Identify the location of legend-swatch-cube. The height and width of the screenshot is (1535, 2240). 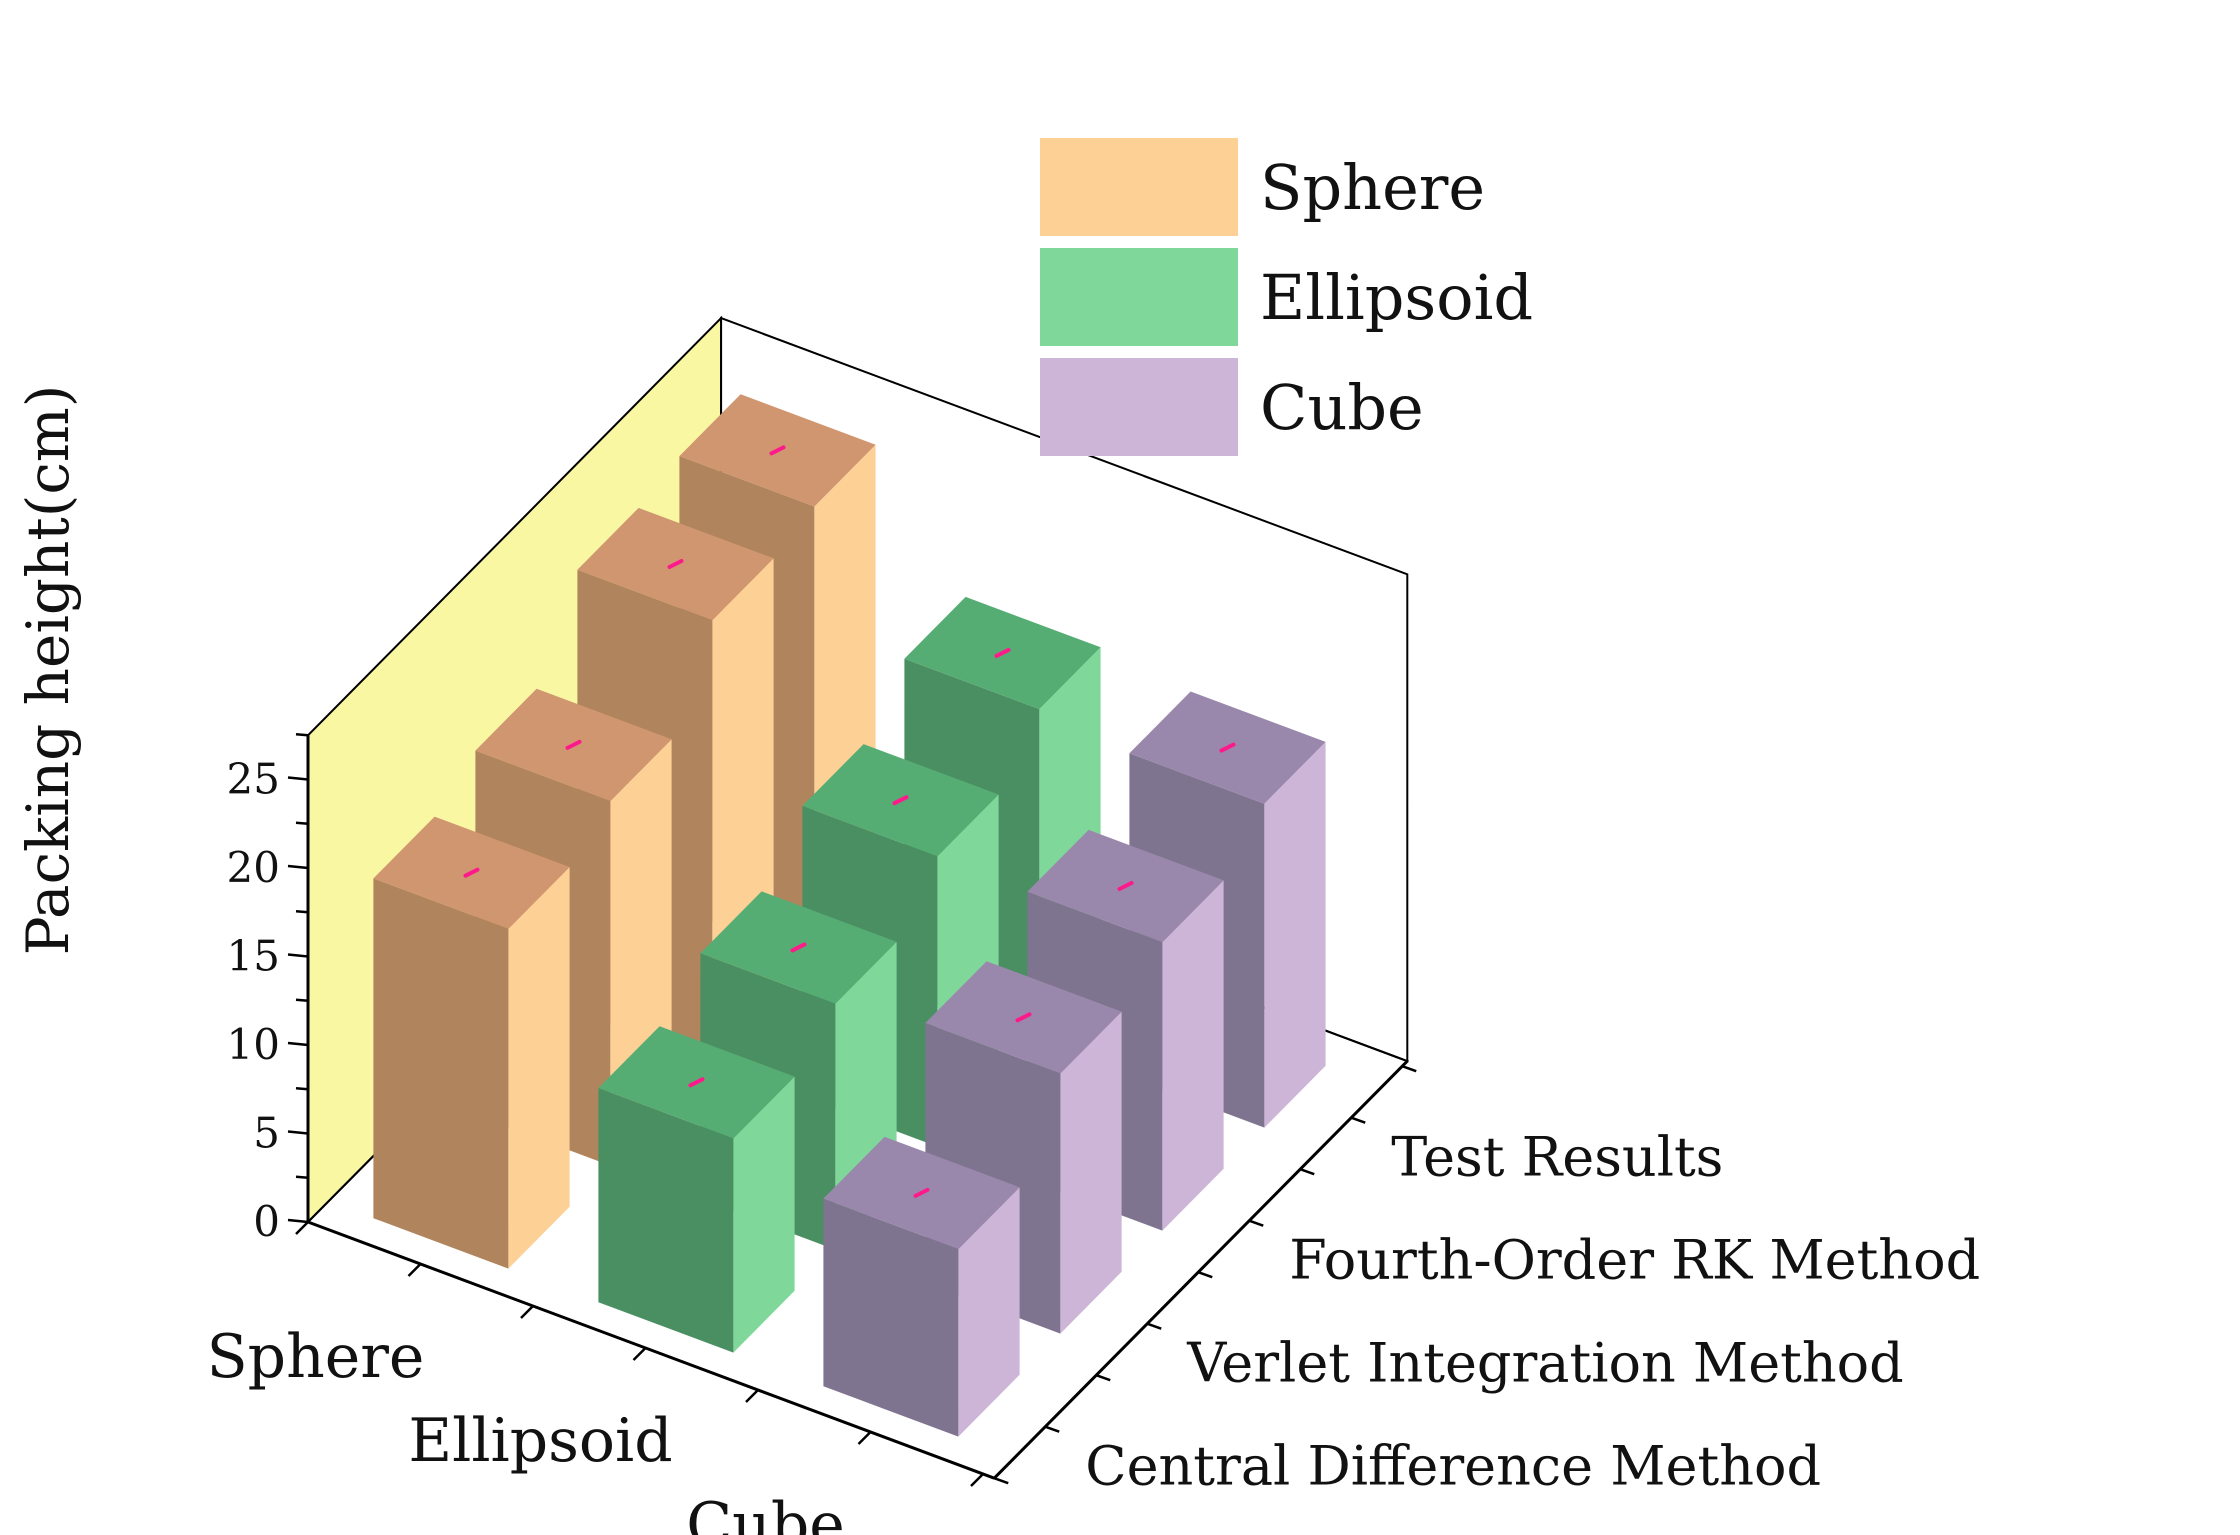
(1139, 407).